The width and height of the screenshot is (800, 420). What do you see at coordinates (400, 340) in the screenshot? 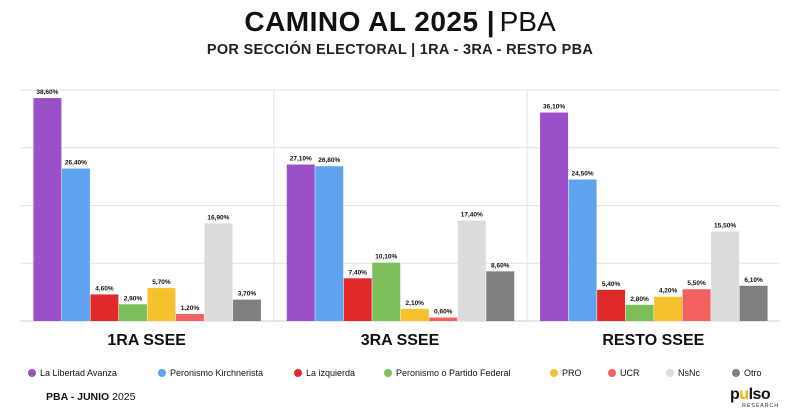
I see `category-label: 3RA SSEE` at bounding box center [400, 340].